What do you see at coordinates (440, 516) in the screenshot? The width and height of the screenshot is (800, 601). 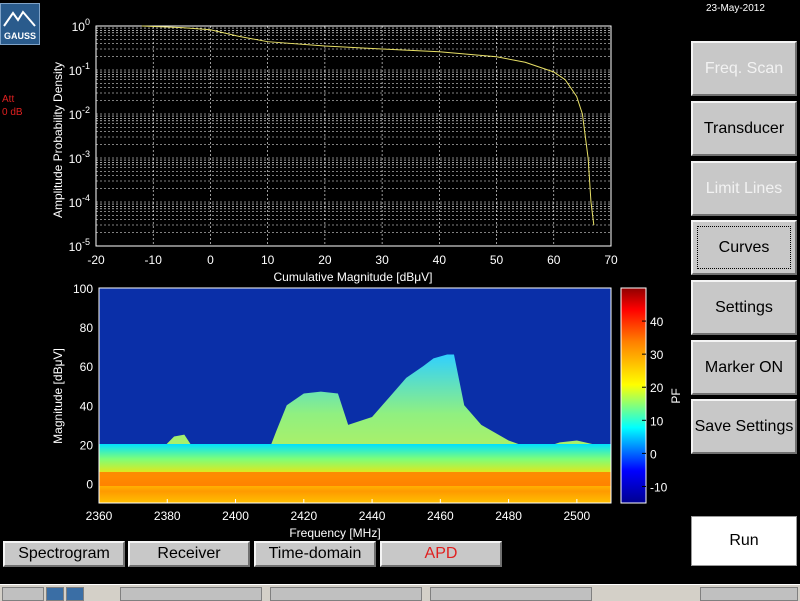 I see `heatmap-x-tick-label: 2460` at bounding box center [440, 516].